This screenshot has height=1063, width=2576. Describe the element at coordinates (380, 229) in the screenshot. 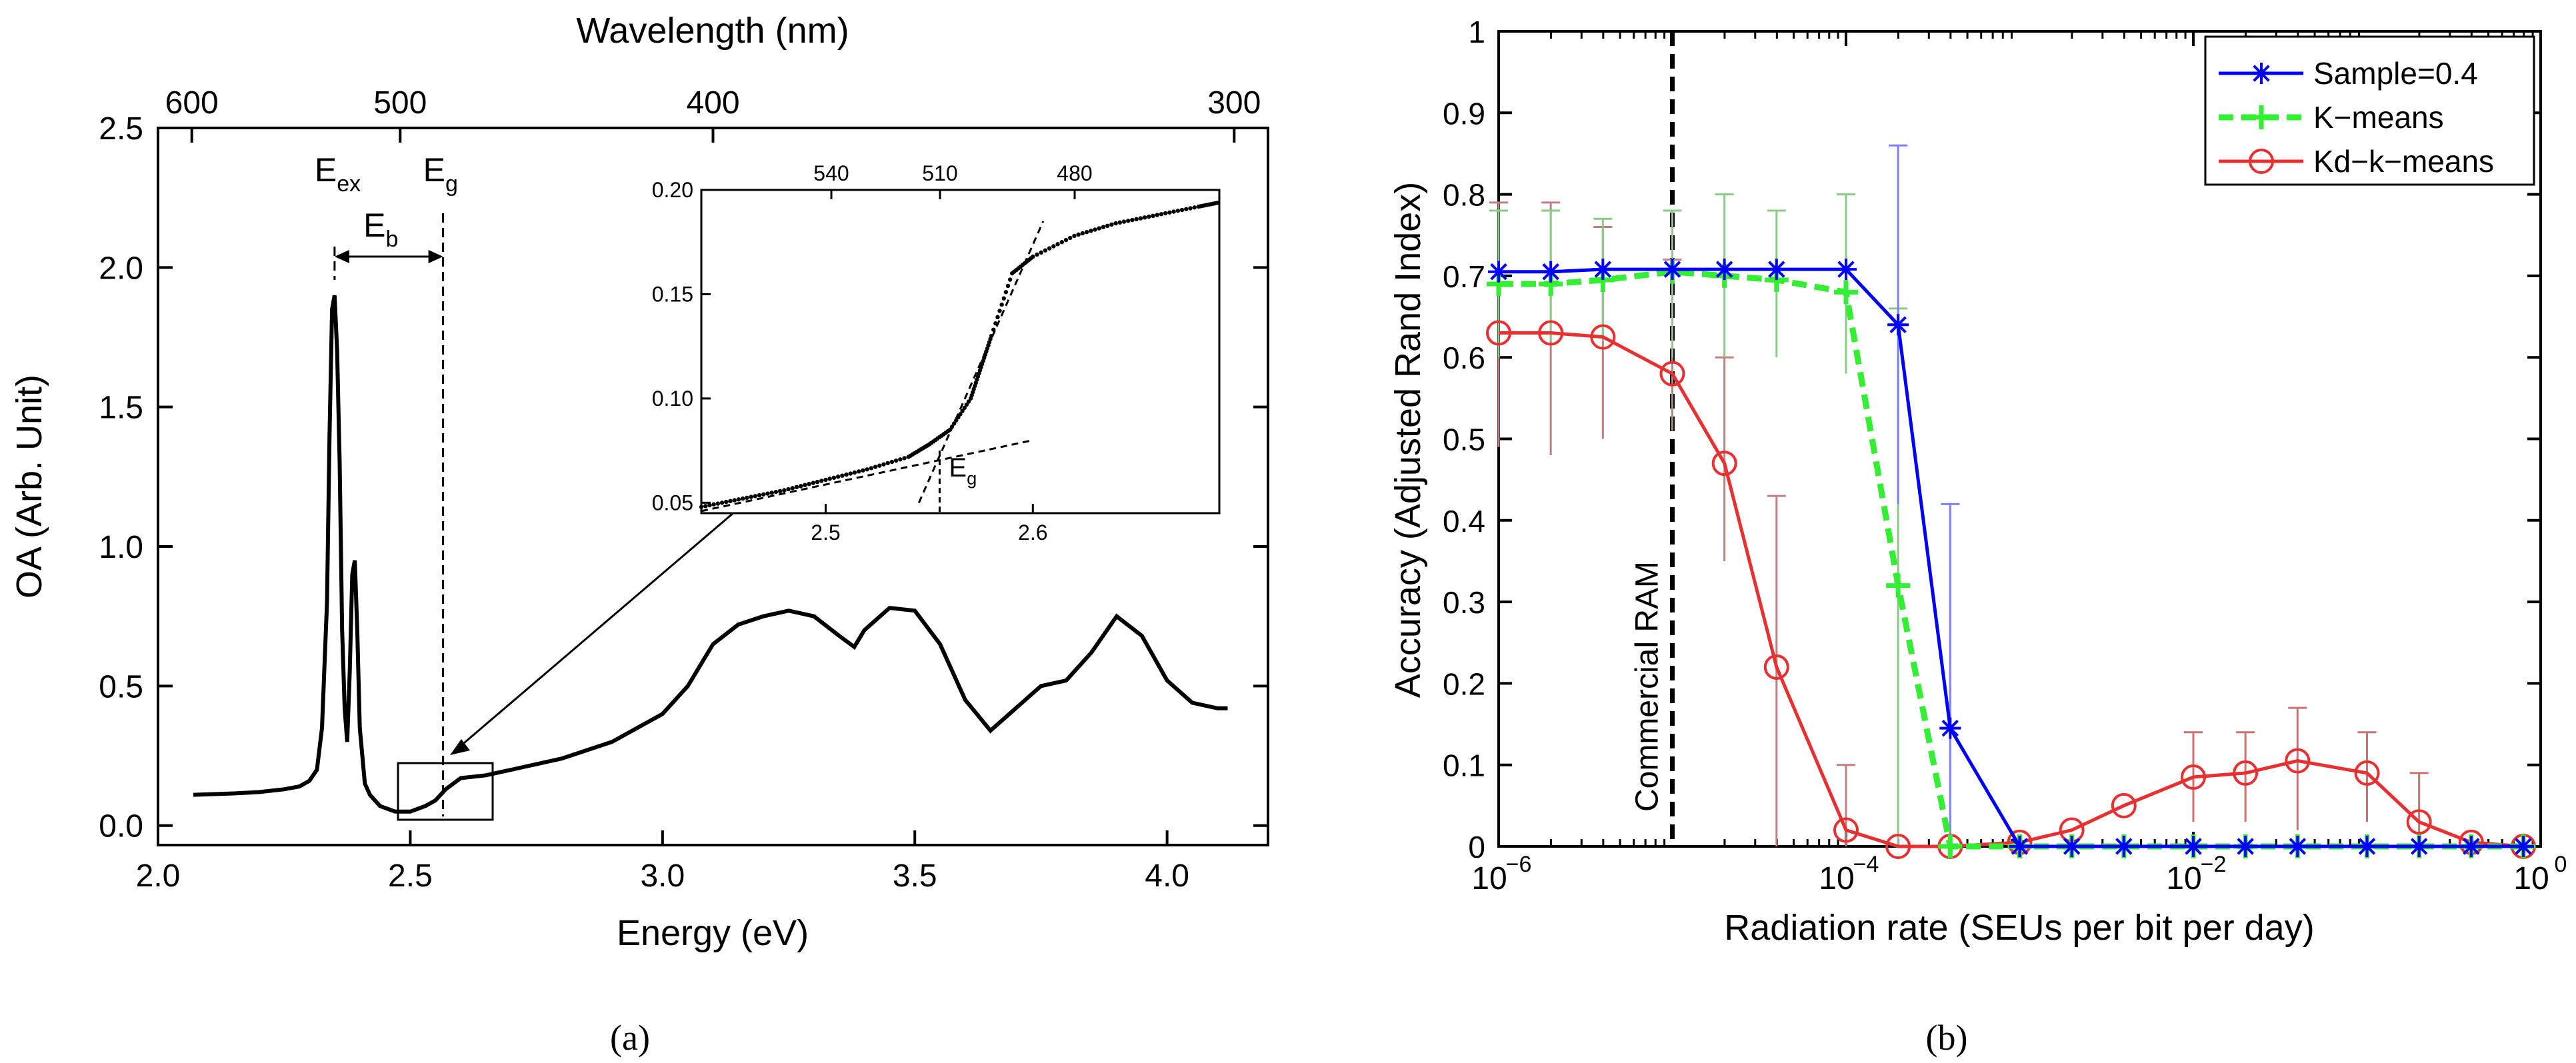

I see `eb-label: Eb` at that location.